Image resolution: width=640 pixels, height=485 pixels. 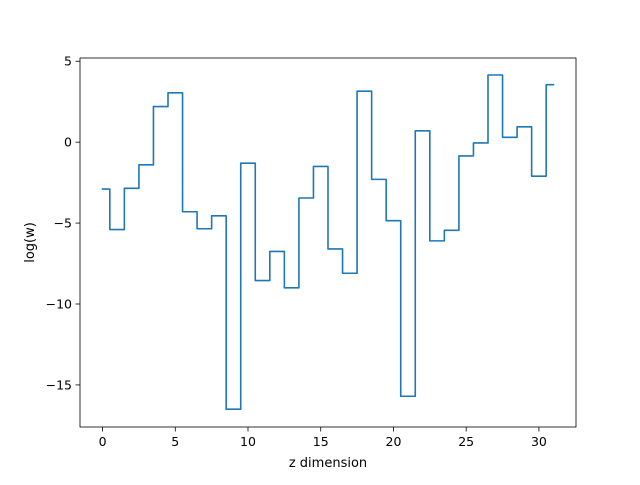 I want to click on y-tick-label: −10, so click(x=59, y=304).